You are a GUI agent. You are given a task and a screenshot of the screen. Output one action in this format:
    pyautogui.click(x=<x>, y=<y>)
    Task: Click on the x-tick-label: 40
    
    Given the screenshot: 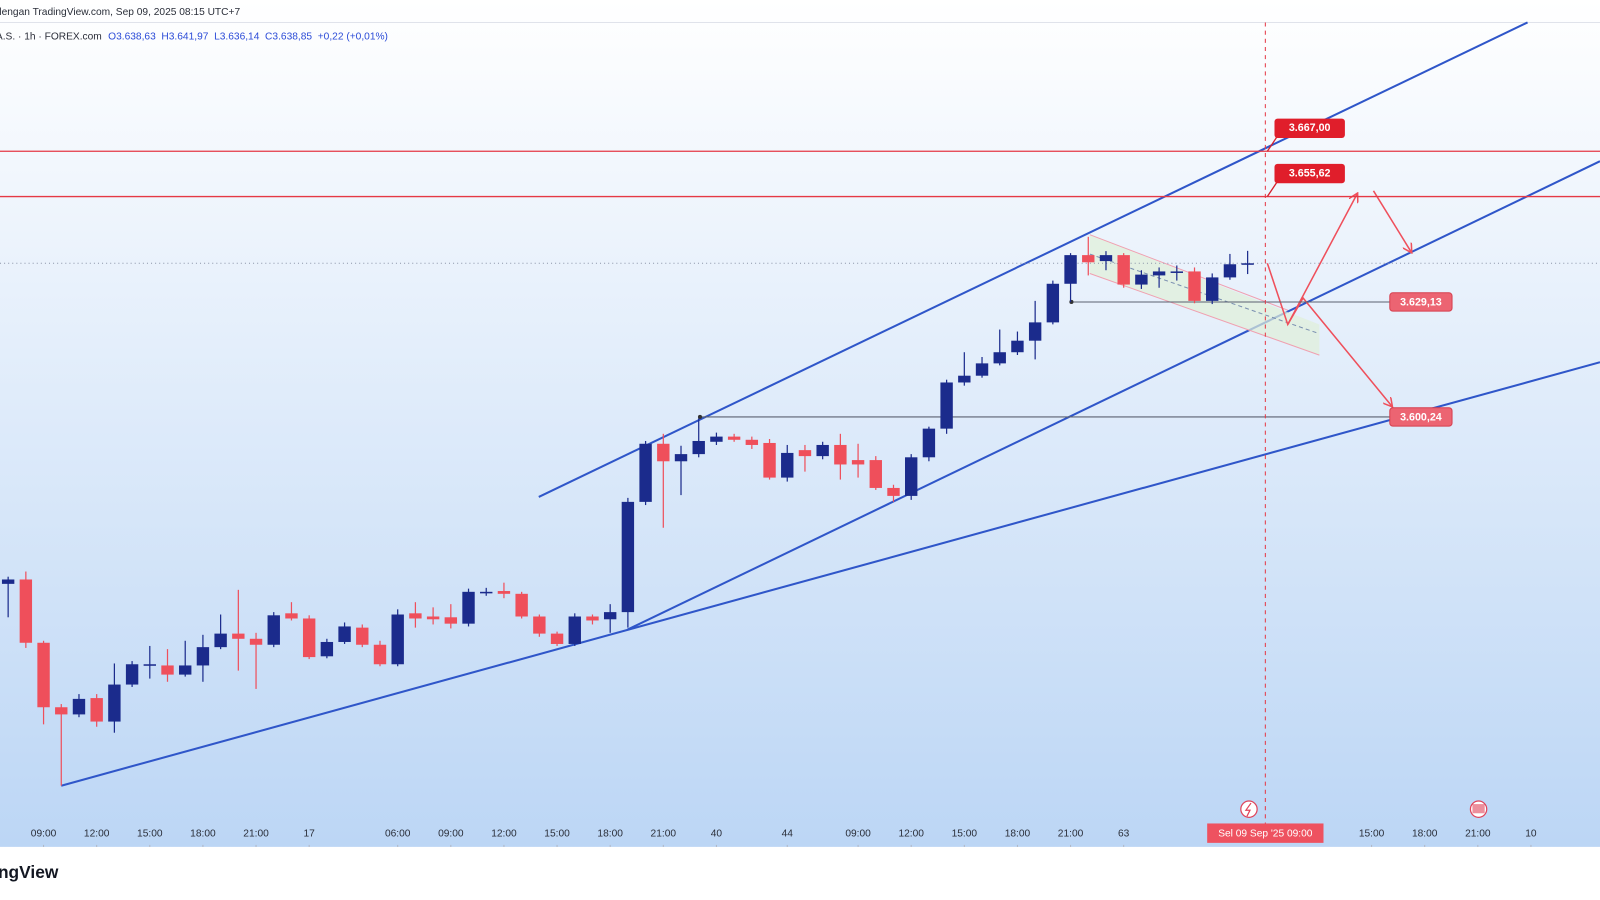 What is the action you would take?
    pyautogui.click(x=717, y=833)
    